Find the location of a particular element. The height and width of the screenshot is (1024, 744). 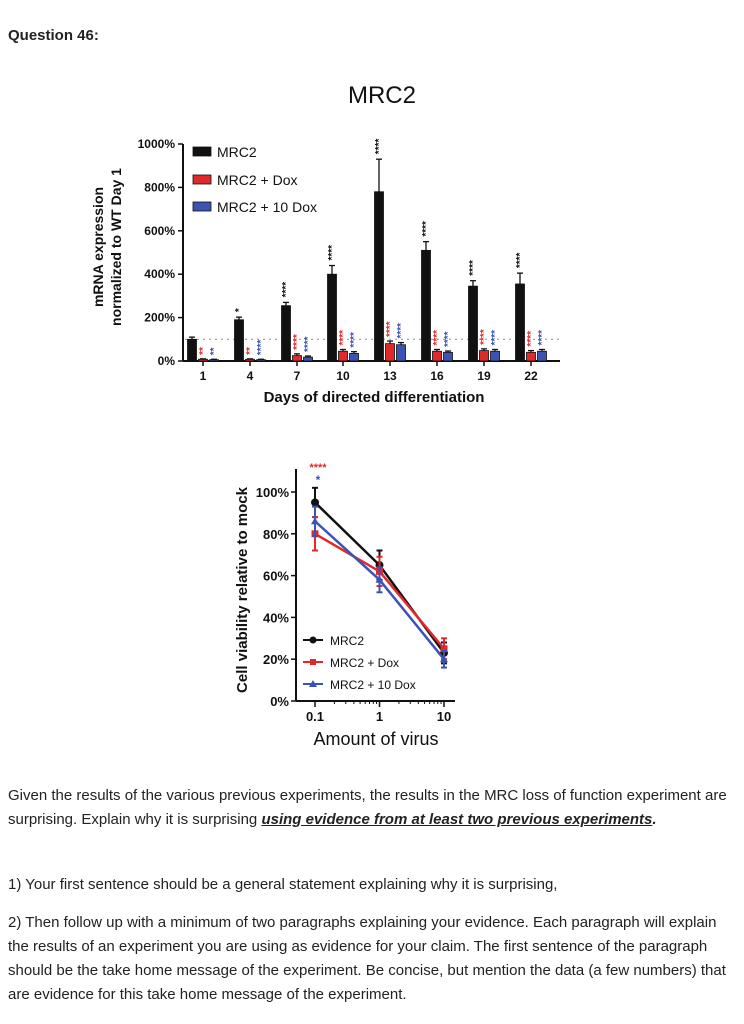

line-chart-xlabel: Amount of virus is located at coordinates (375, 739).